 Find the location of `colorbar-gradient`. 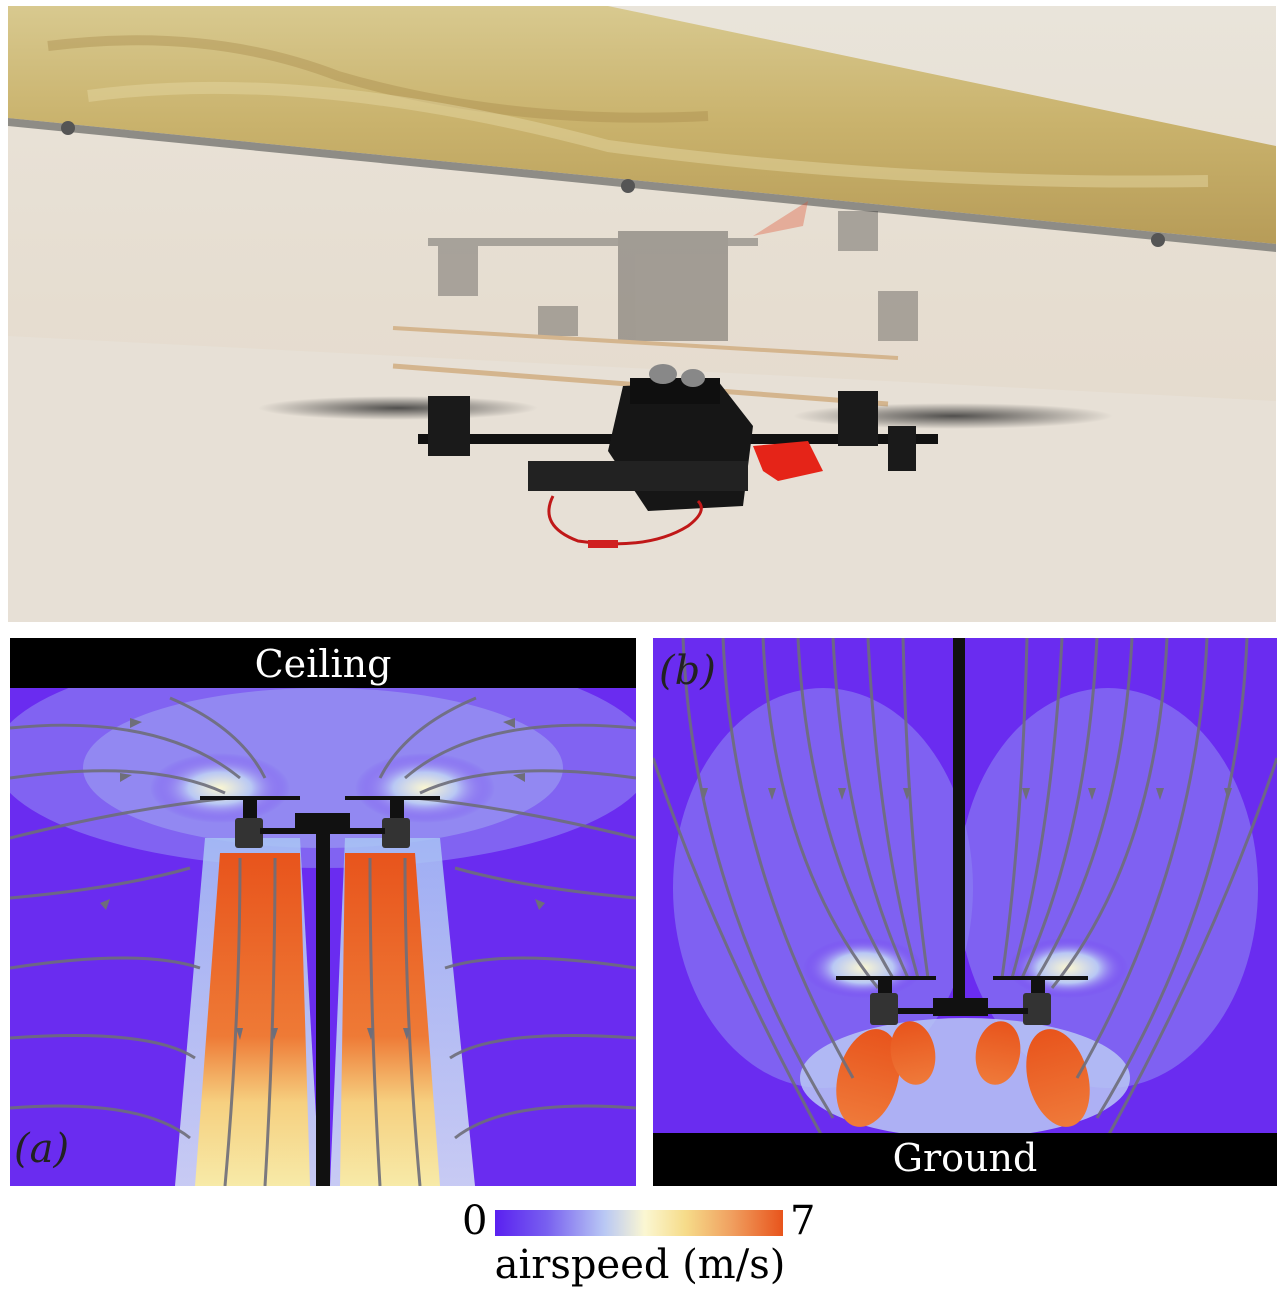

colorbar-gradient is located at coordinates (639, 1223).